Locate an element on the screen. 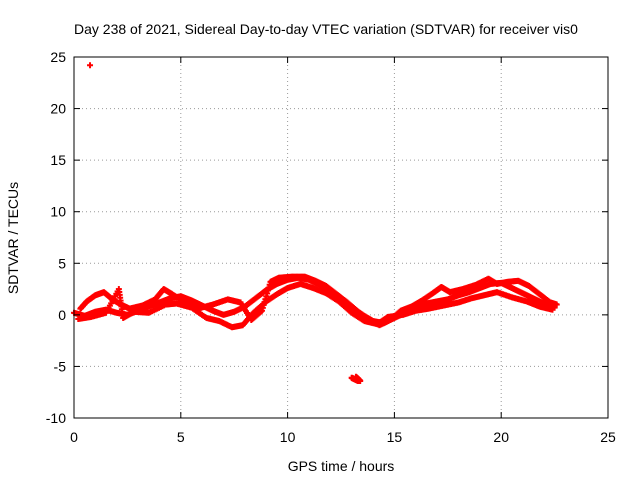  y-tick-label: 20 is located at coordinates (58, 109).